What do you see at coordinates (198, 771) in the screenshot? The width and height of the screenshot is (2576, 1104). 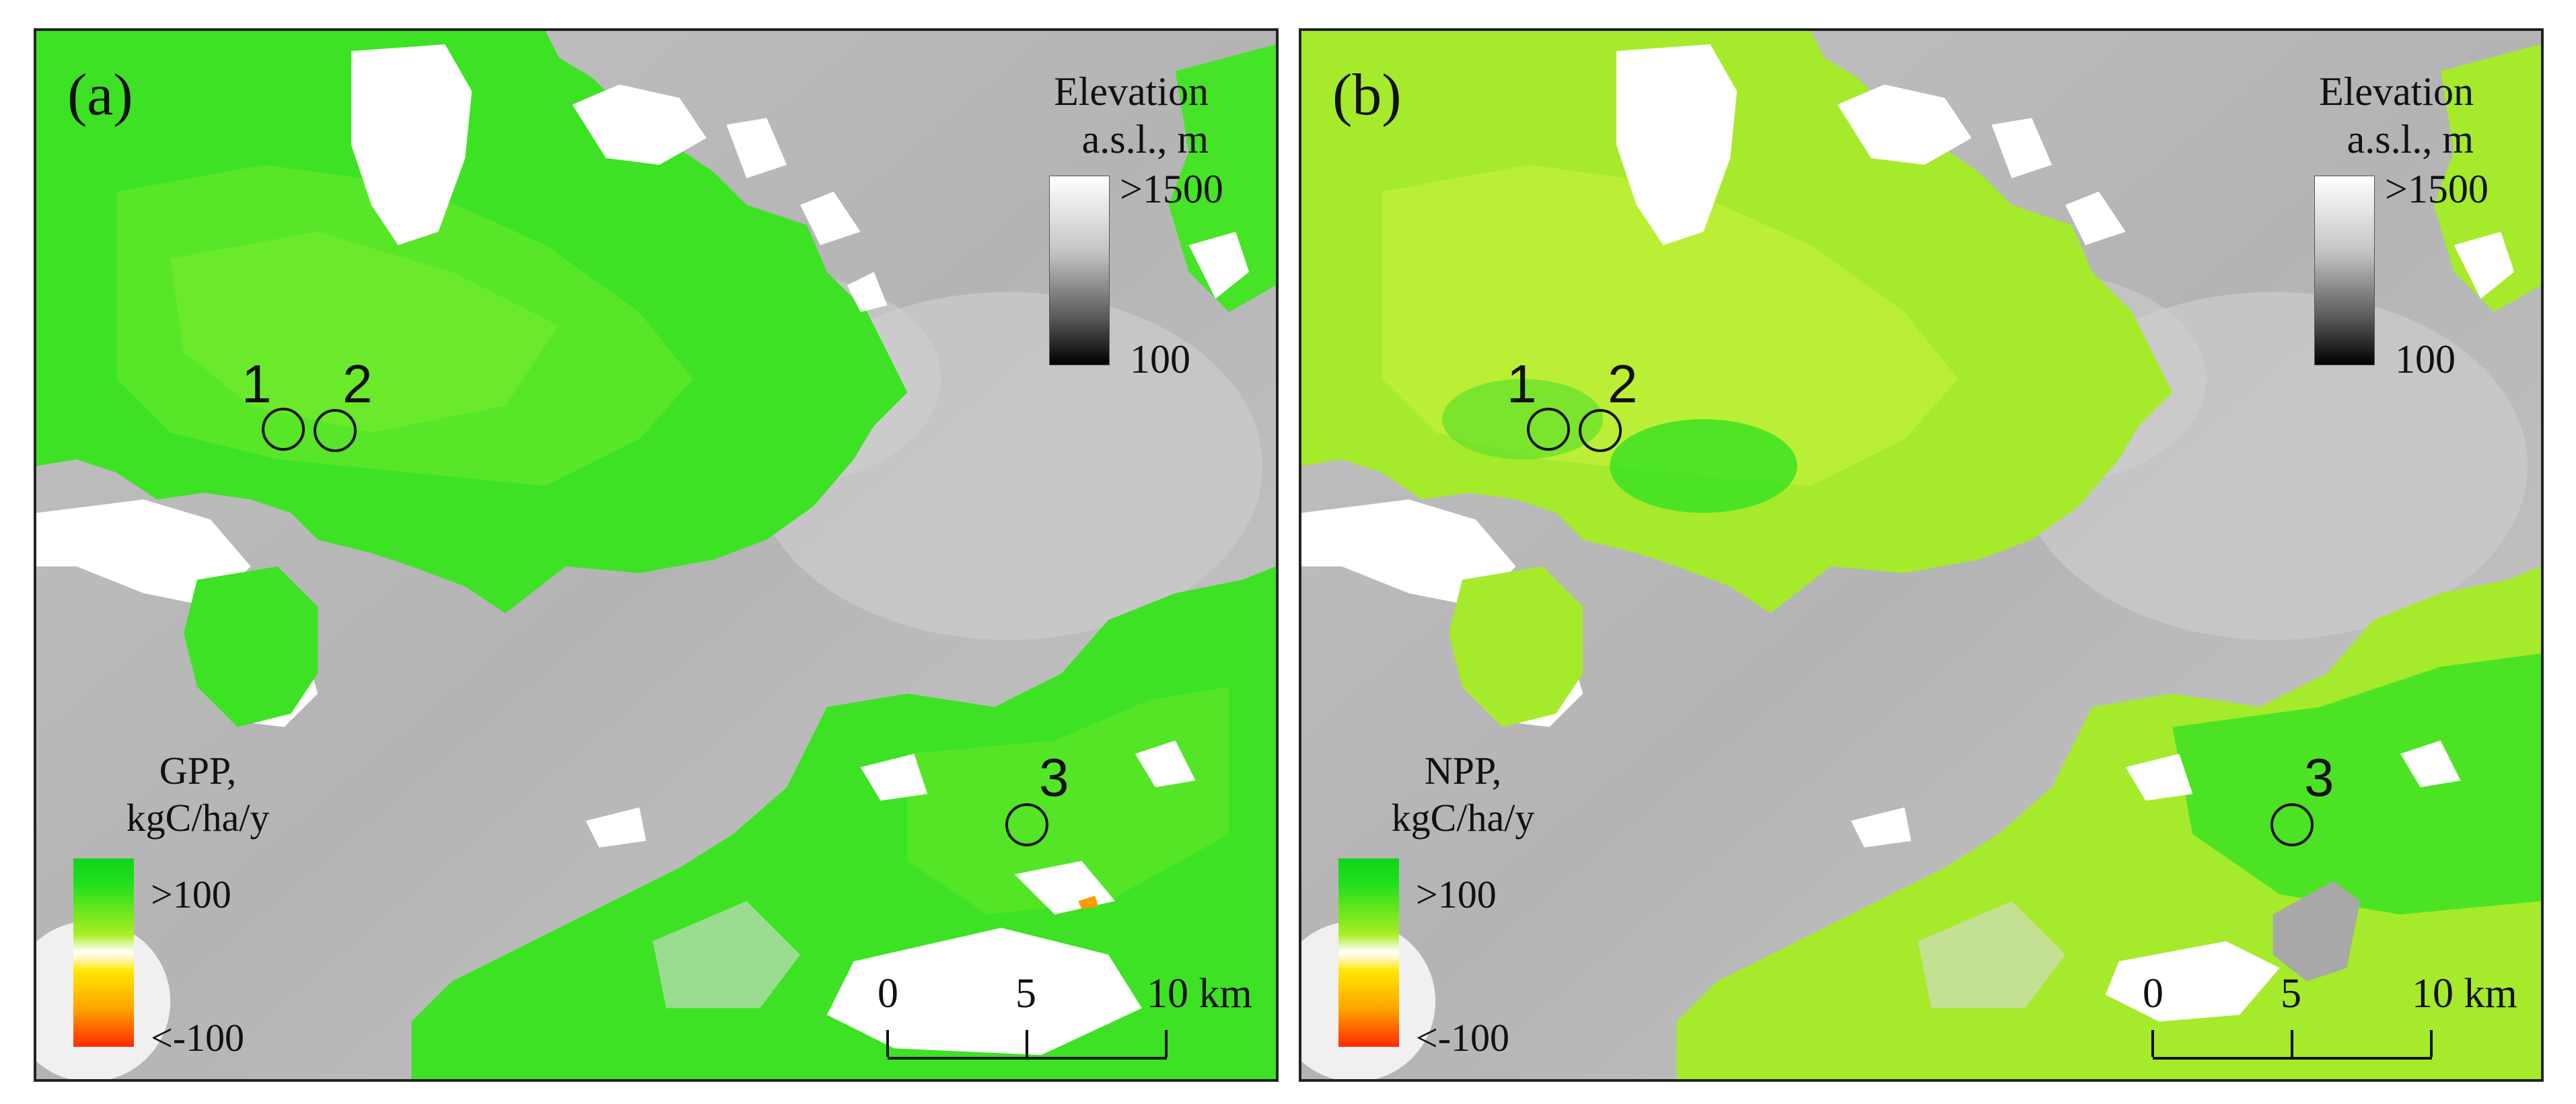 I see `productivity-title-line1: GPP,` at bounding box center [198, 771].